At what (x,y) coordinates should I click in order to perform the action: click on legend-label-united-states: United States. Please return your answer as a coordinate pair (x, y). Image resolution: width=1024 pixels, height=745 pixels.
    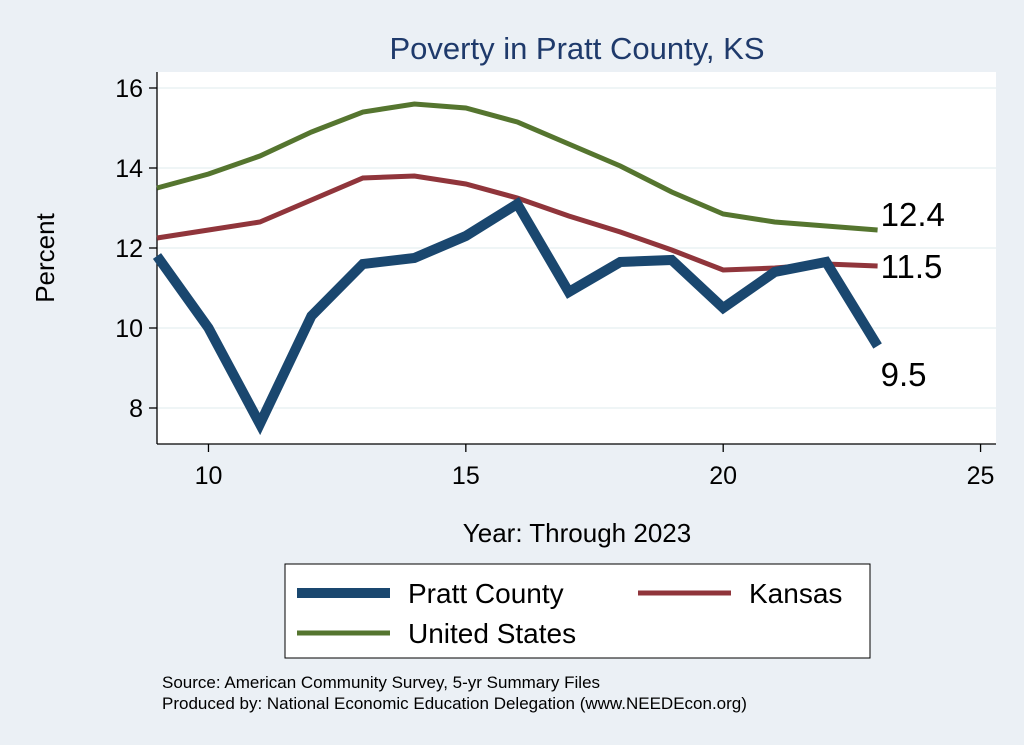
    Looking at the image, I should click on (492, 633).